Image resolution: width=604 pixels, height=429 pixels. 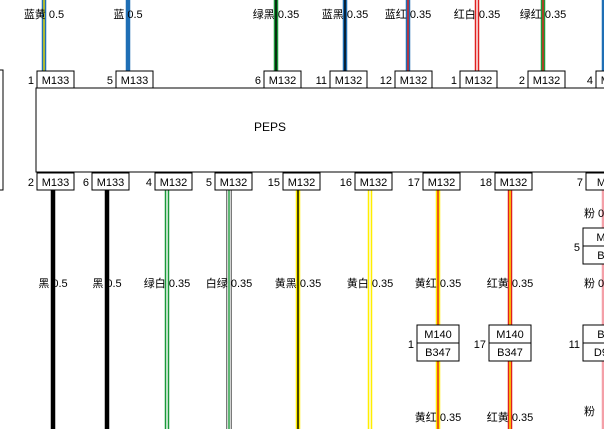 What do you see at coordinates (408, 14) in the screenshot?
I see `top-wire-label: 蓝红 0.35` at bounding box center [408, 14].